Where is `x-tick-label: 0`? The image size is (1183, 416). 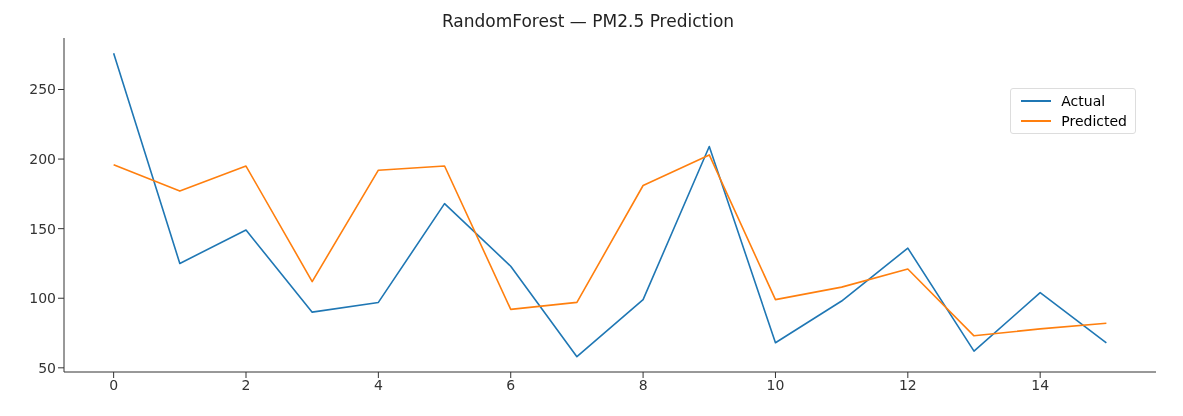 x-tick-label: 0 is located at coordinates (114, 384).